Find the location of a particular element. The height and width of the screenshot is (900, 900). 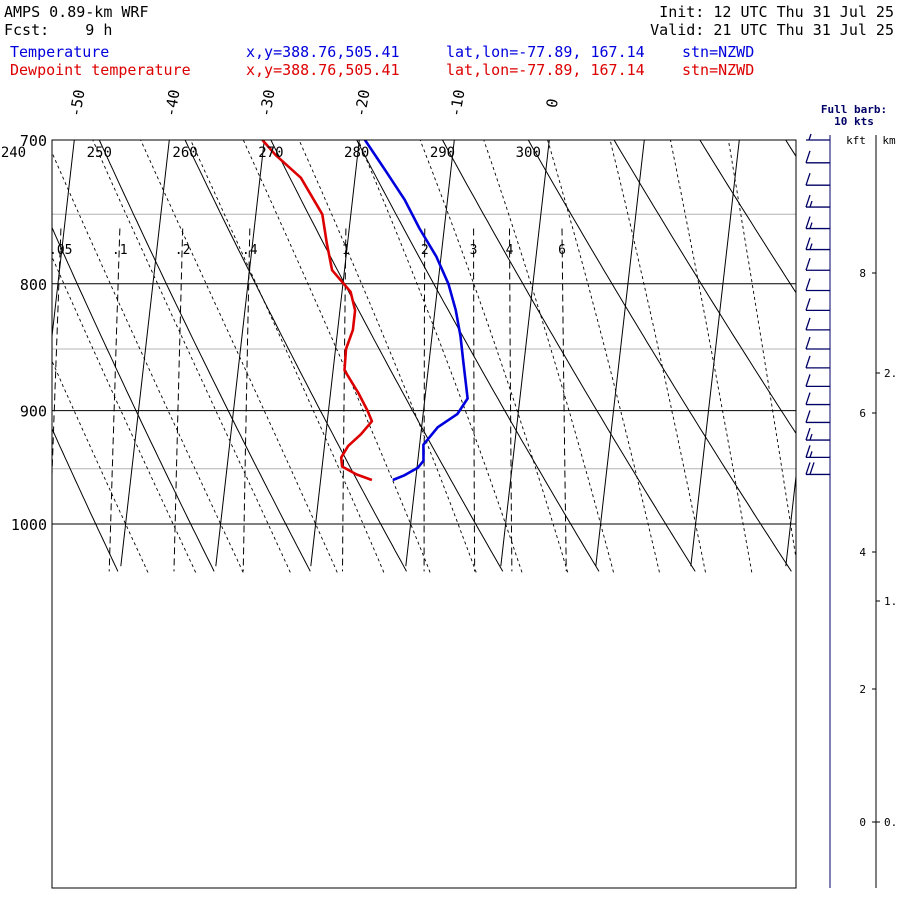

isotherm-label--40: -40 is located at coordinates (172, 103).